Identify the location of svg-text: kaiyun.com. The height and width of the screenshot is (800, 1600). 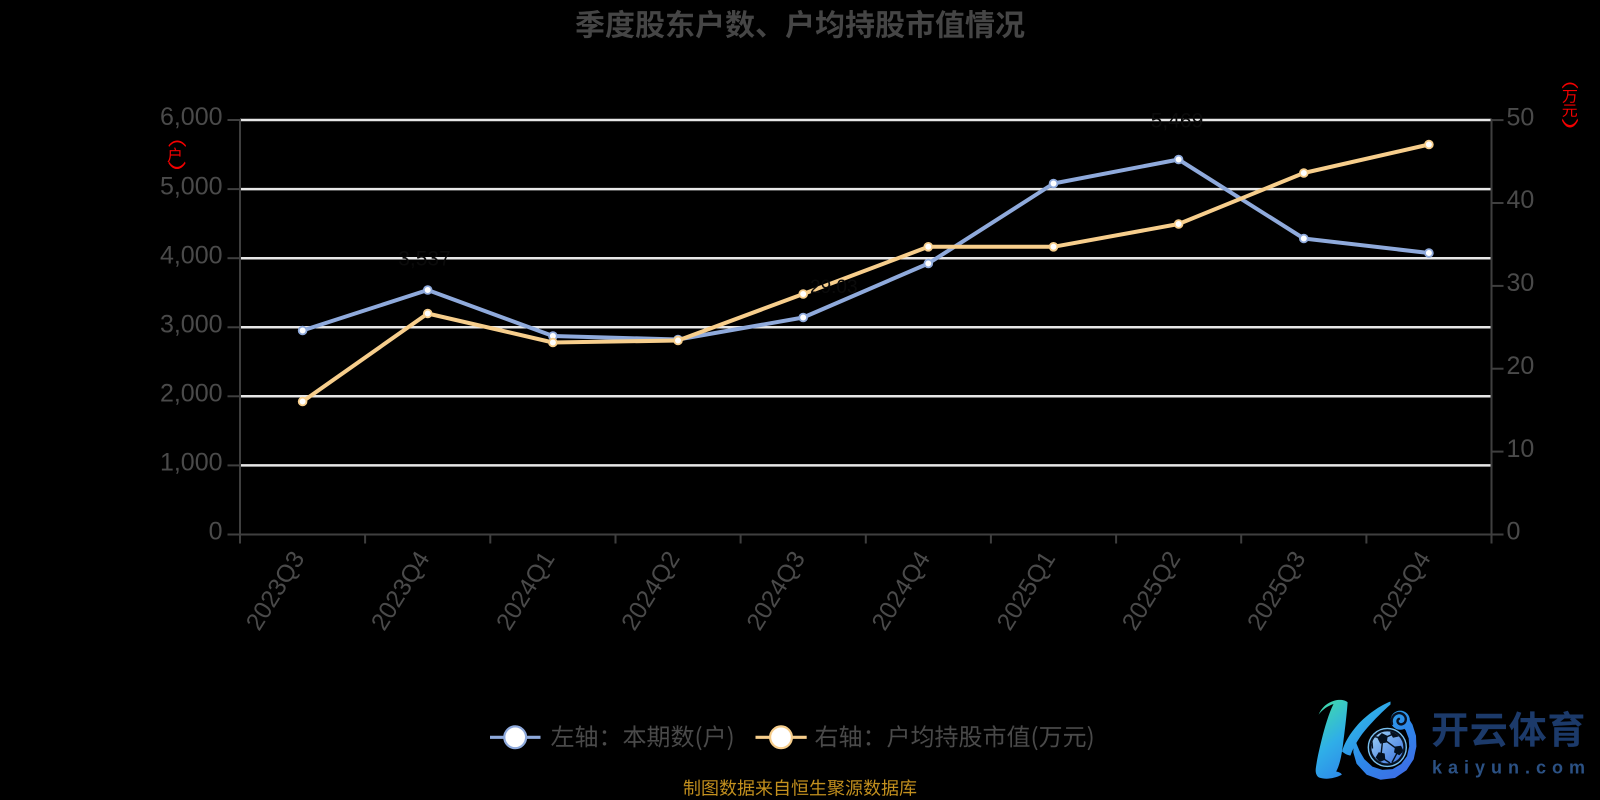
(1511, 768).